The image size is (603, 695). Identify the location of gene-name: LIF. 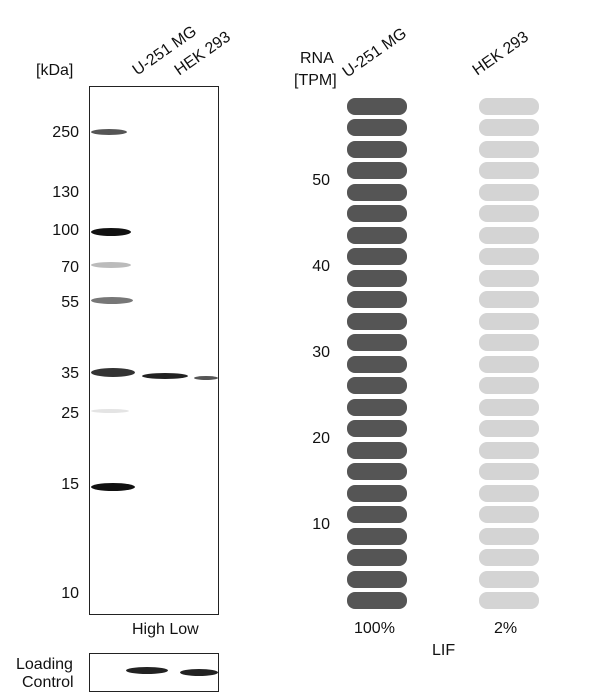
(444, 650).